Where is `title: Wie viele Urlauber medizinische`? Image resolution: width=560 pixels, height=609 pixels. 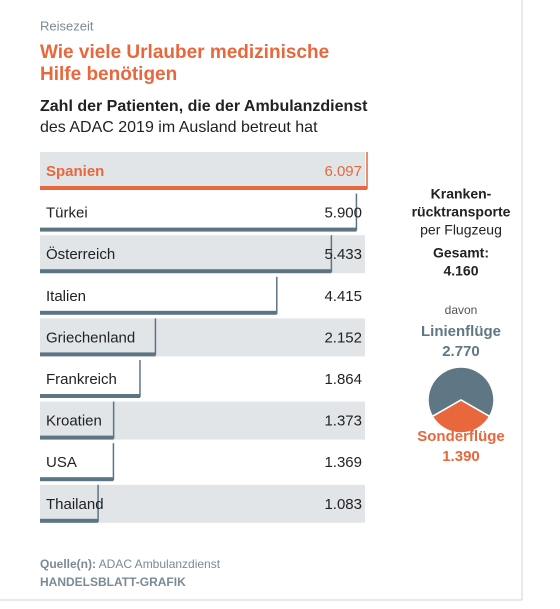
title: Wie viele Urlauber medizinische is located at coordinates (184, 52).